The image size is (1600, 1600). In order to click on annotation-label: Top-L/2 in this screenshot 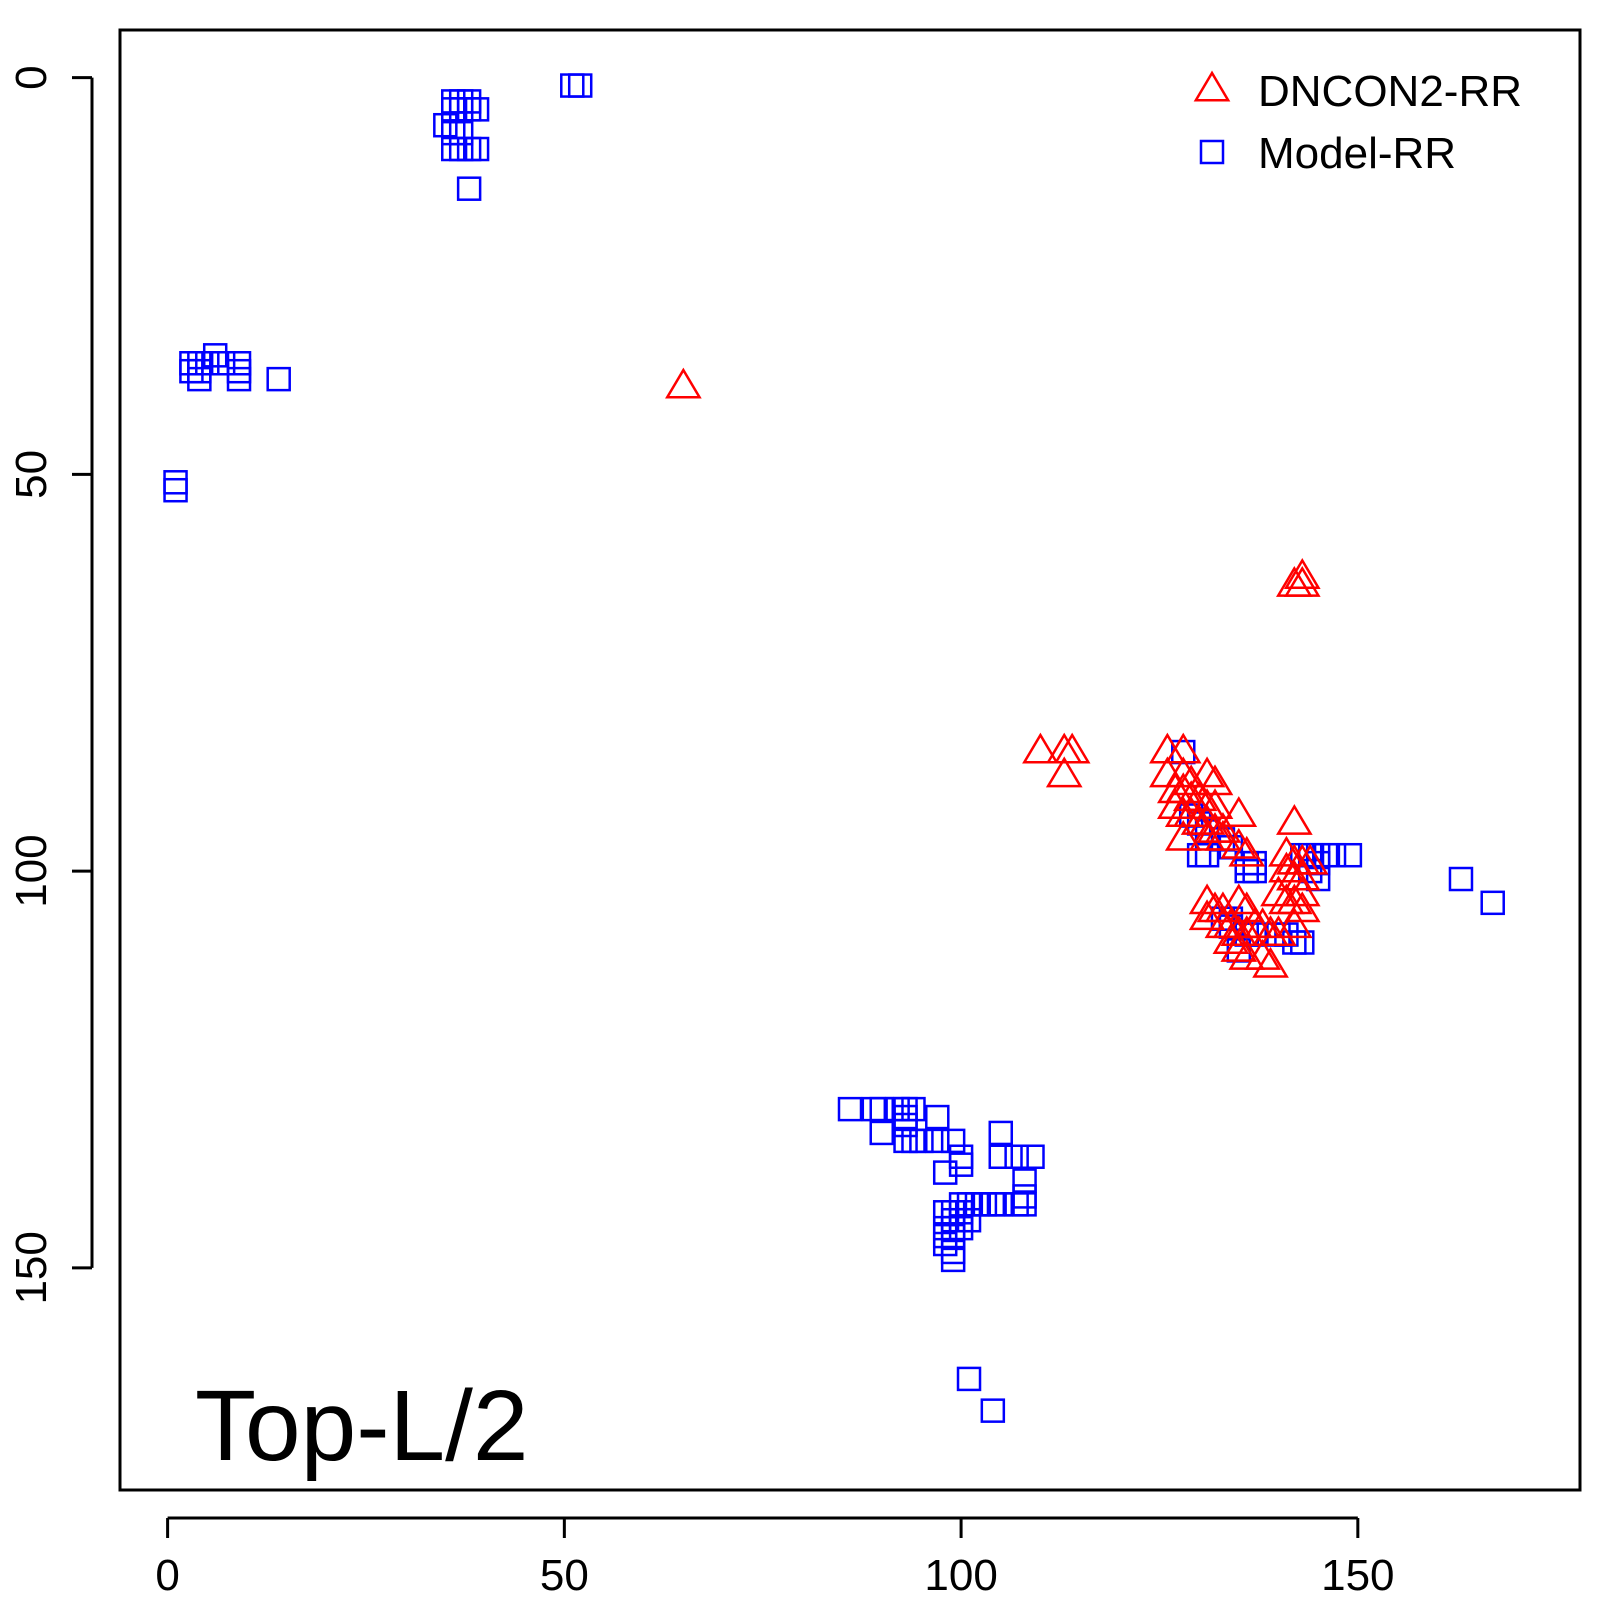, I will do `click(362, 1426)`.